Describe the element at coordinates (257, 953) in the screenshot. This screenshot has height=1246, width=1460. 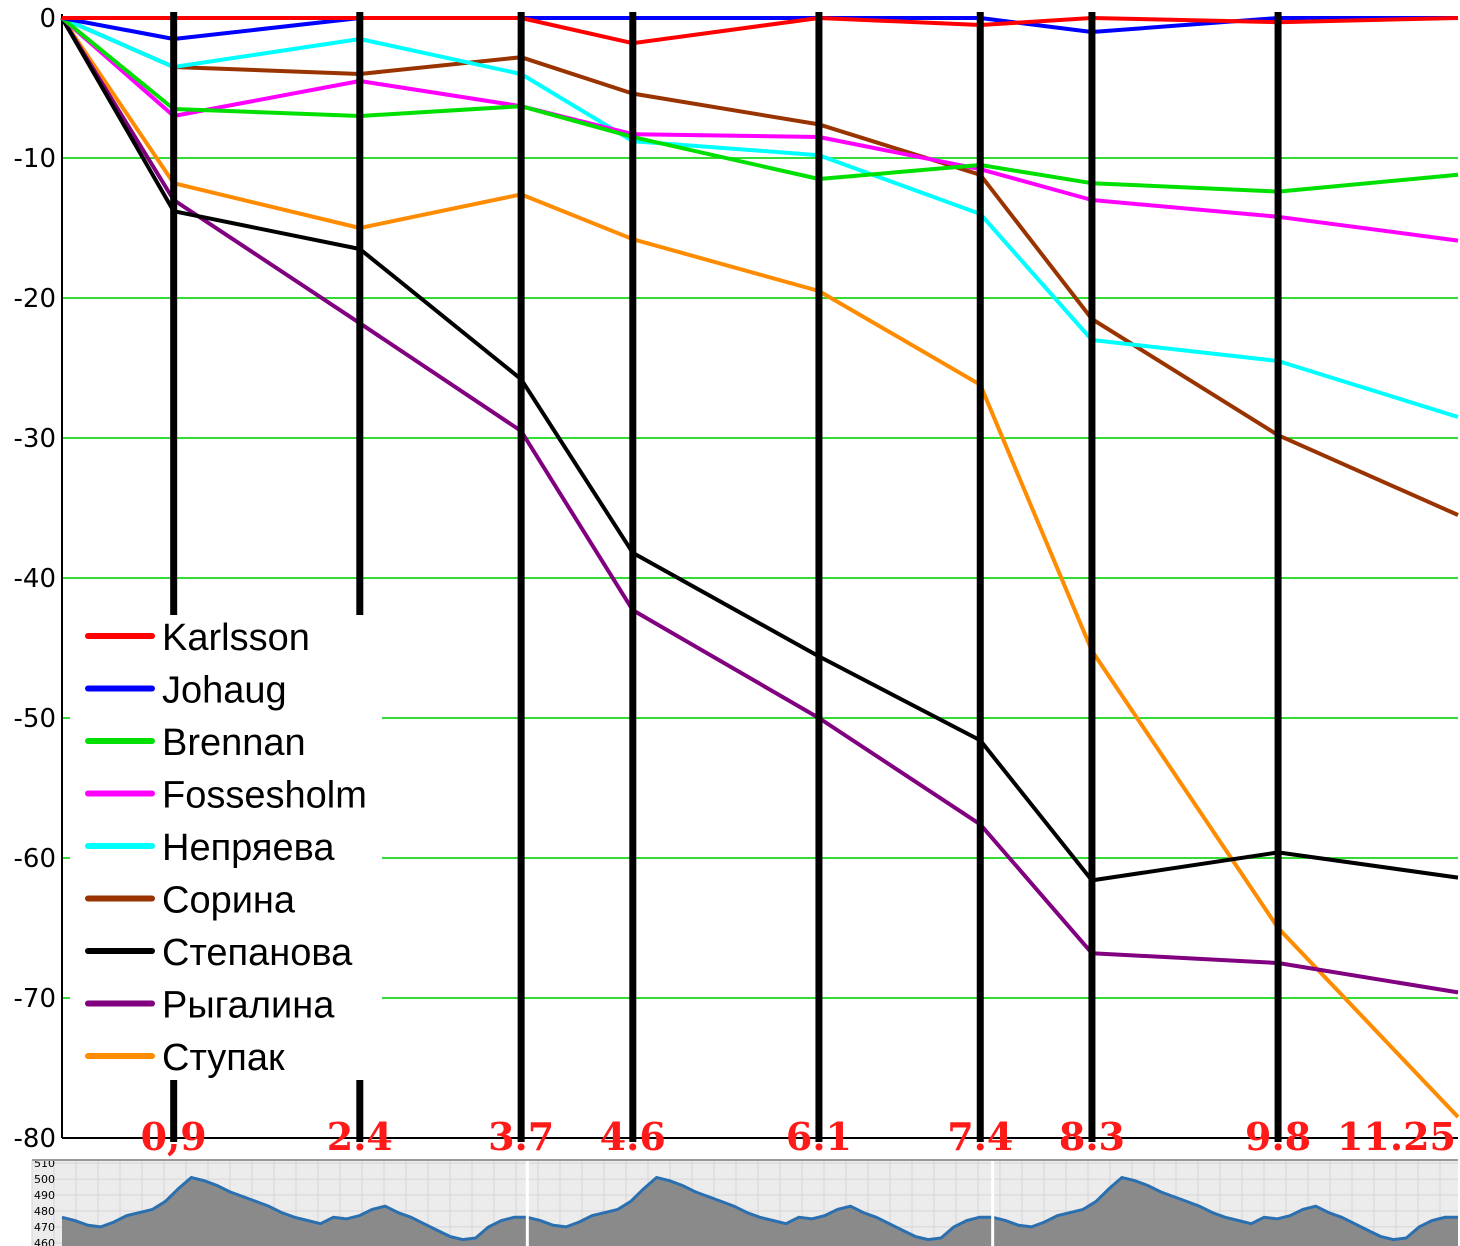
I see `legend-label: Степанова` at that location.